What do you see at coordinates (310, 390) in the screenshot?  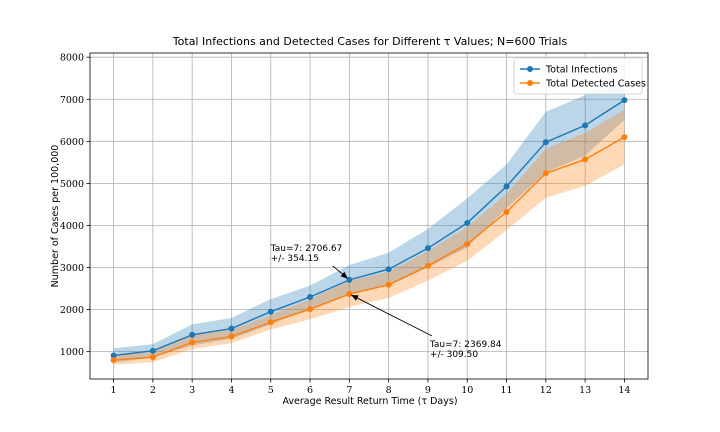 I see `x-tick-label: 6` at bounding box center [310, 390].